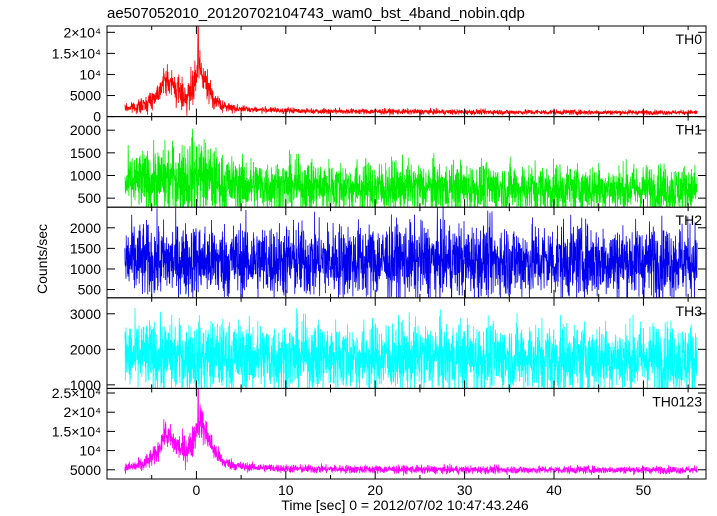  What do you see at coordinates (465, 490) in the screenshot?
I see `x-tick-label: 30` at bounding box center [465, 490].